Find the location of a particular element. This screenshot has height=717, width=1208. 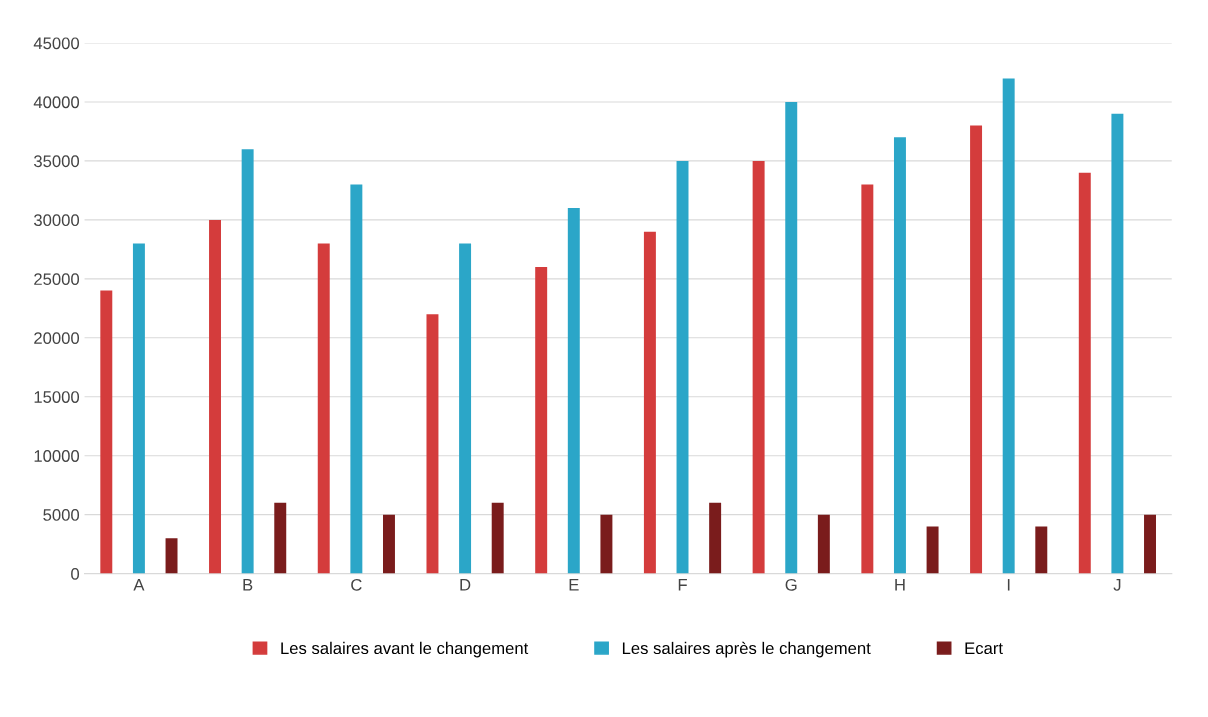

y-tick-label: 15000 is located at coordinates (57, 397).